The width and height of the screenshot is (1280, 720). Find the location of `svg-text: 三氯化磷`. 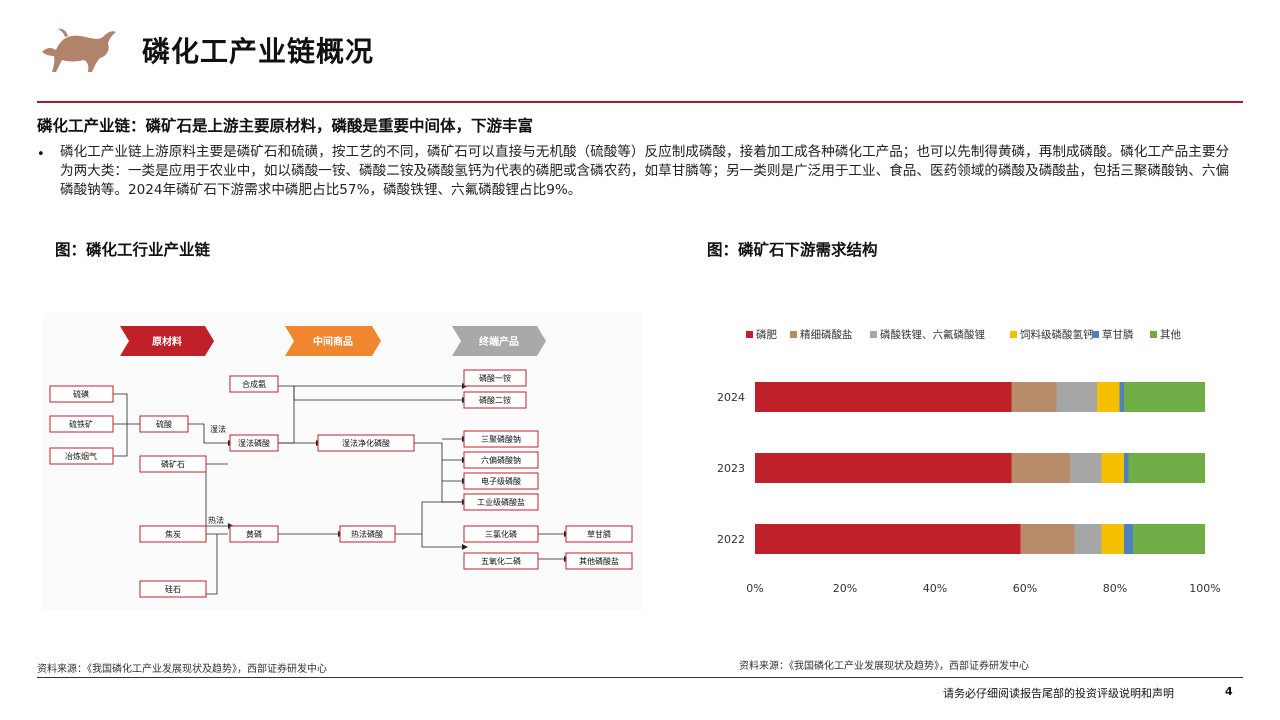

svg-text: 三氯化磷 is located at coordinates (501, 534).